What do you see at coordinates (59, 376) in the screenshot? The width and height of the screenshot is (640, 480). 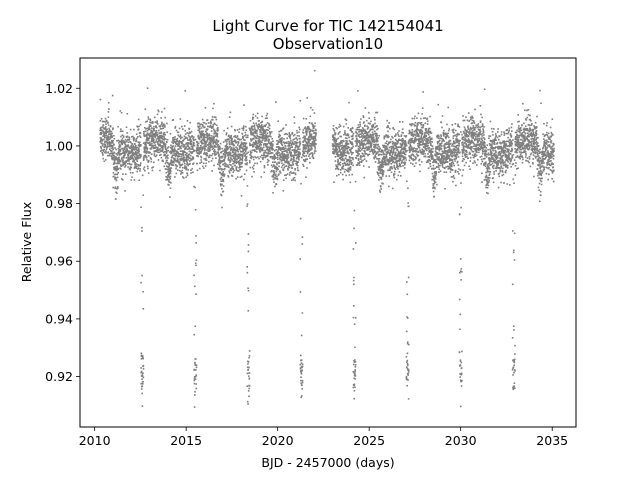 I see `y-tick-label: 0.92` at bounding box center [59, 376].